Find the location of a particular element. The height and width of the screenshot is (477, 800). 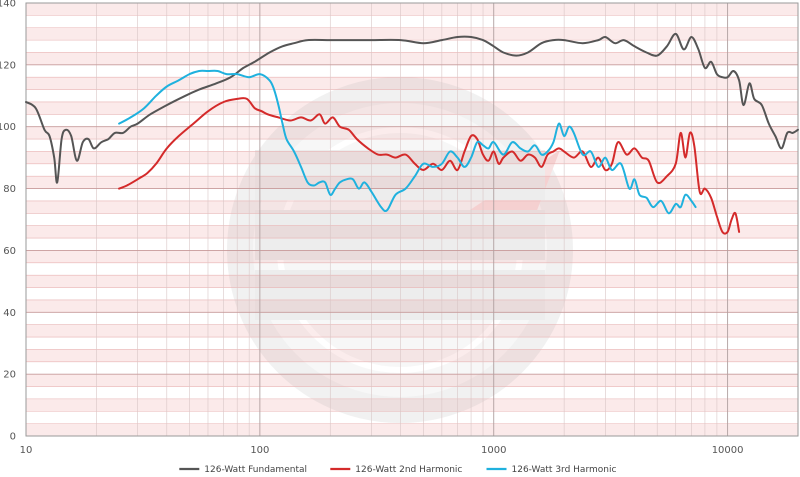

y-tick-label: 120 is located at coordinates (8, 65).